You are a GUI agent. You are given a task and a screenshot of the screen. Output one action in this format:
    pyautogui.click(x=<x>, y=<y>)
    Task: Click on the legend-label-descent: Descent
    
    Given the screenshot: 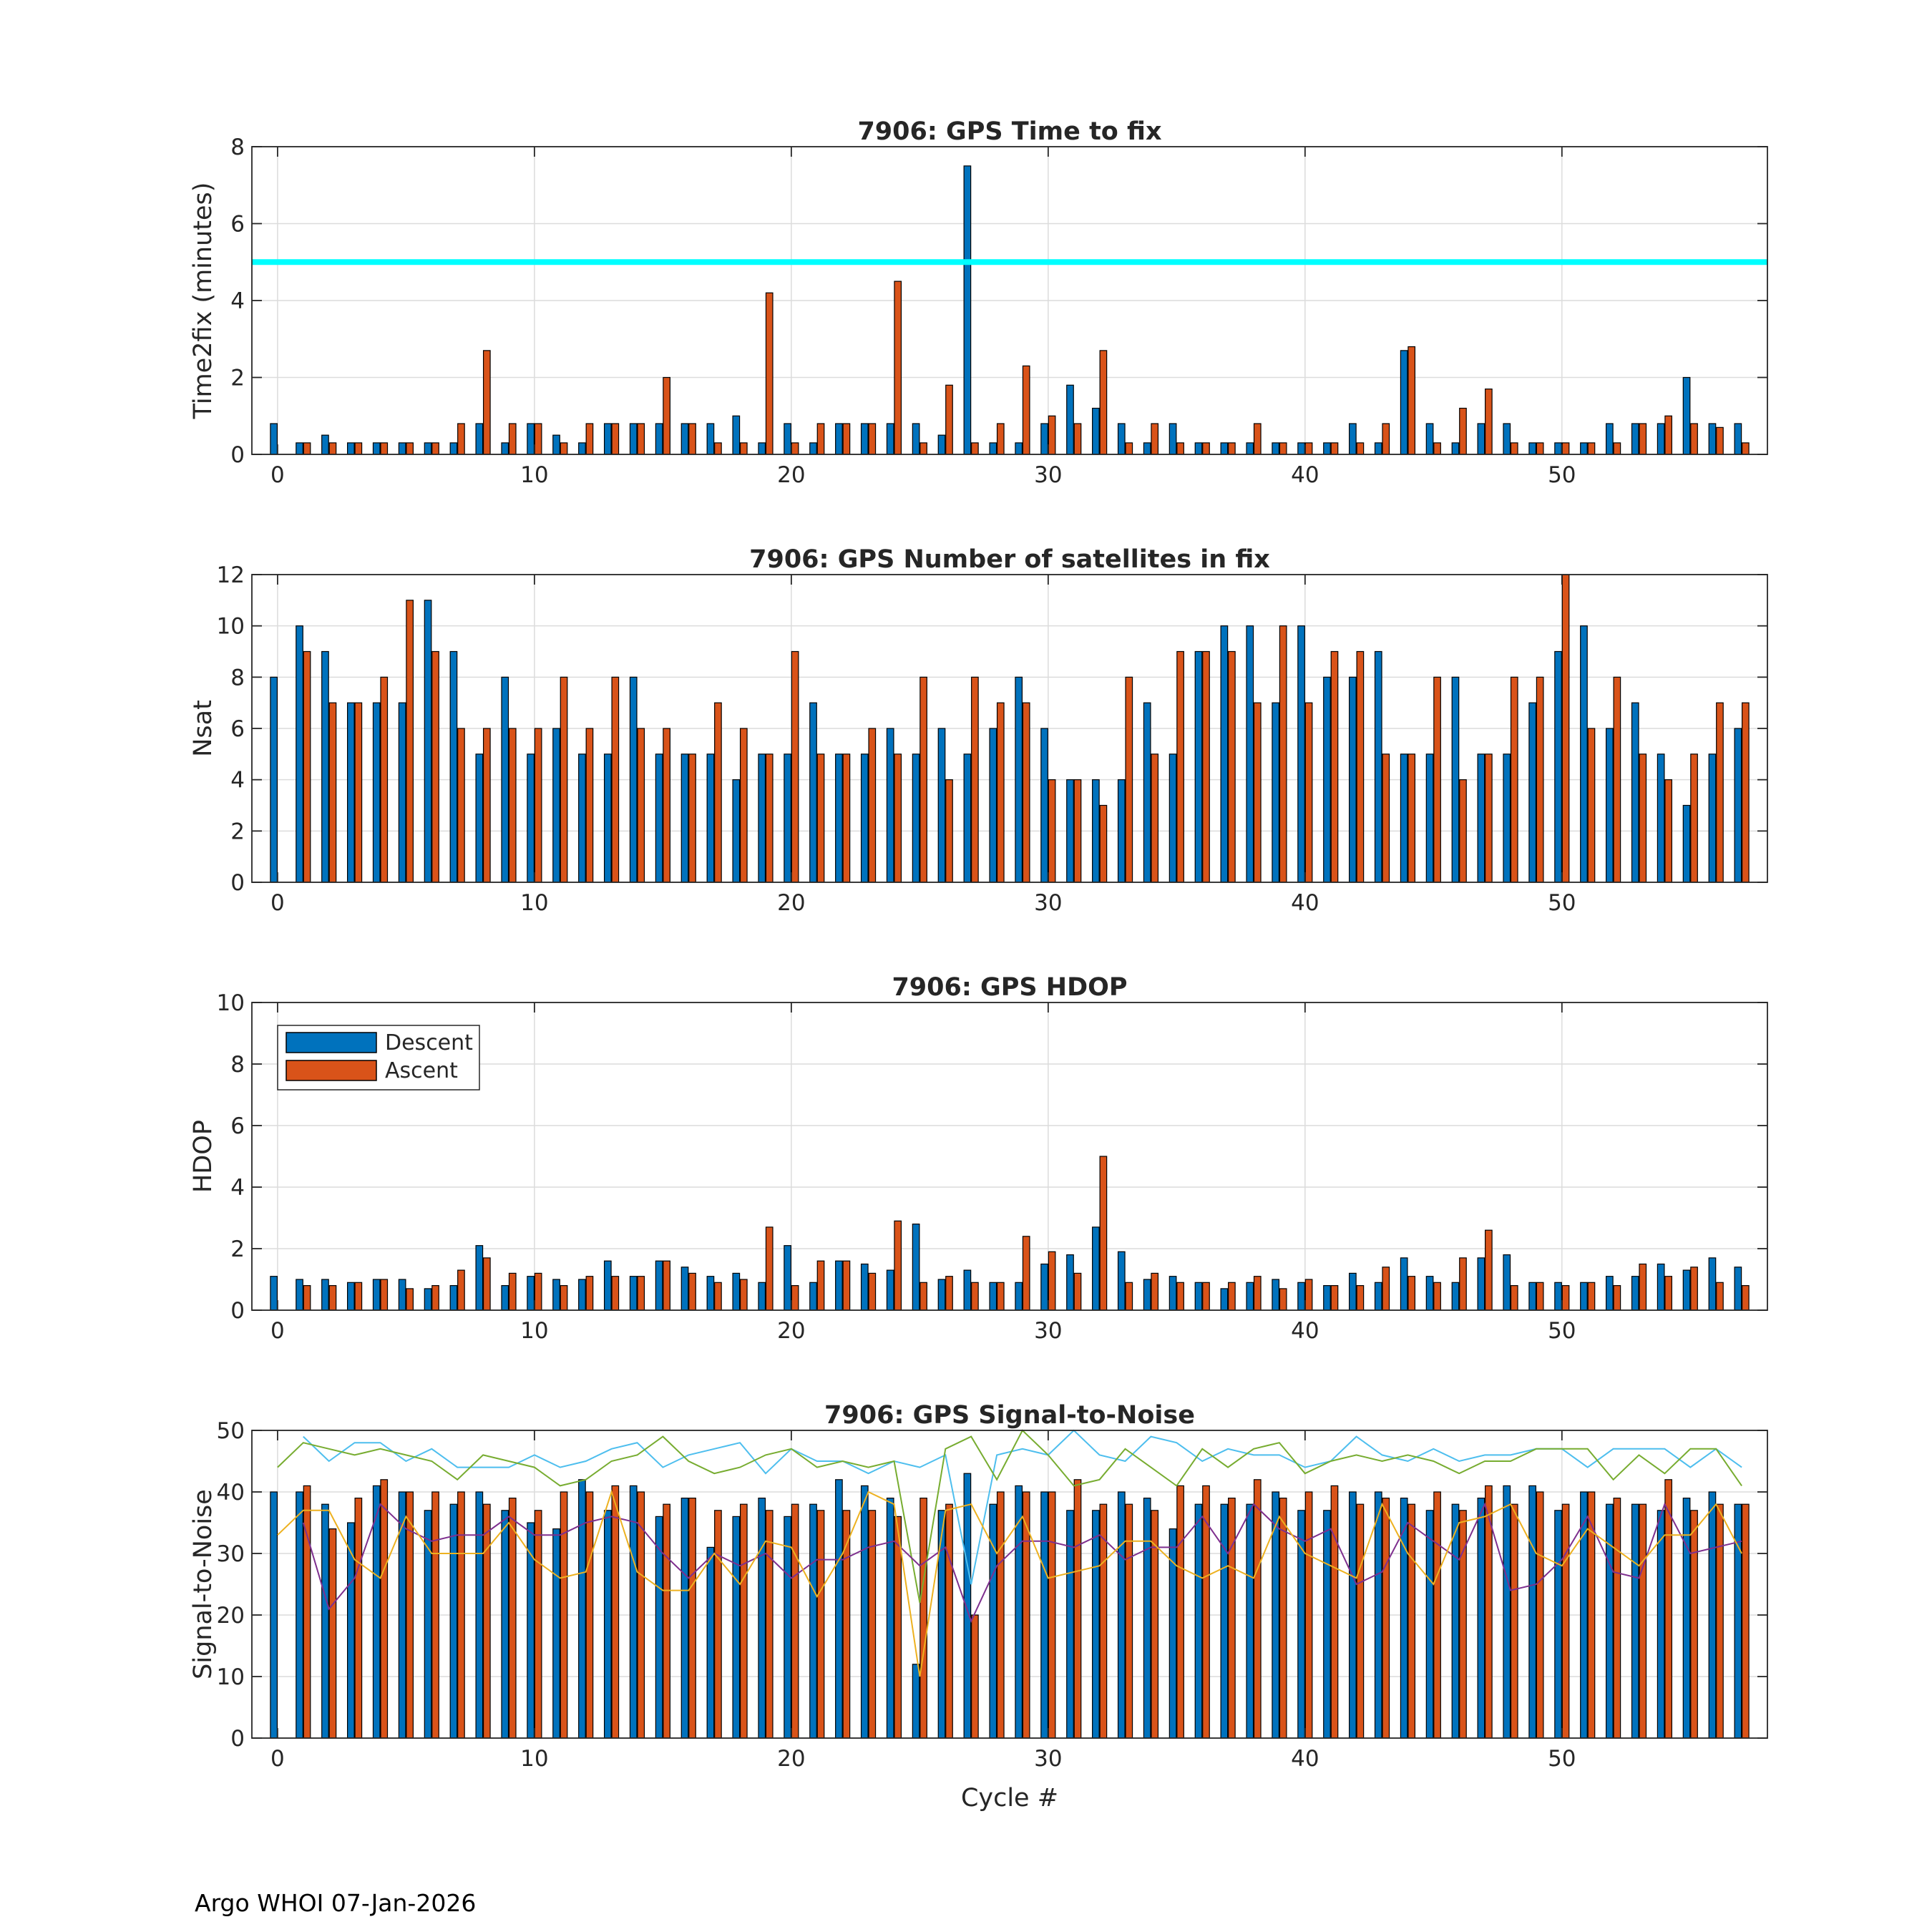 What is the action you would take?
    pyautogui.click(x=429, y=1042)
    